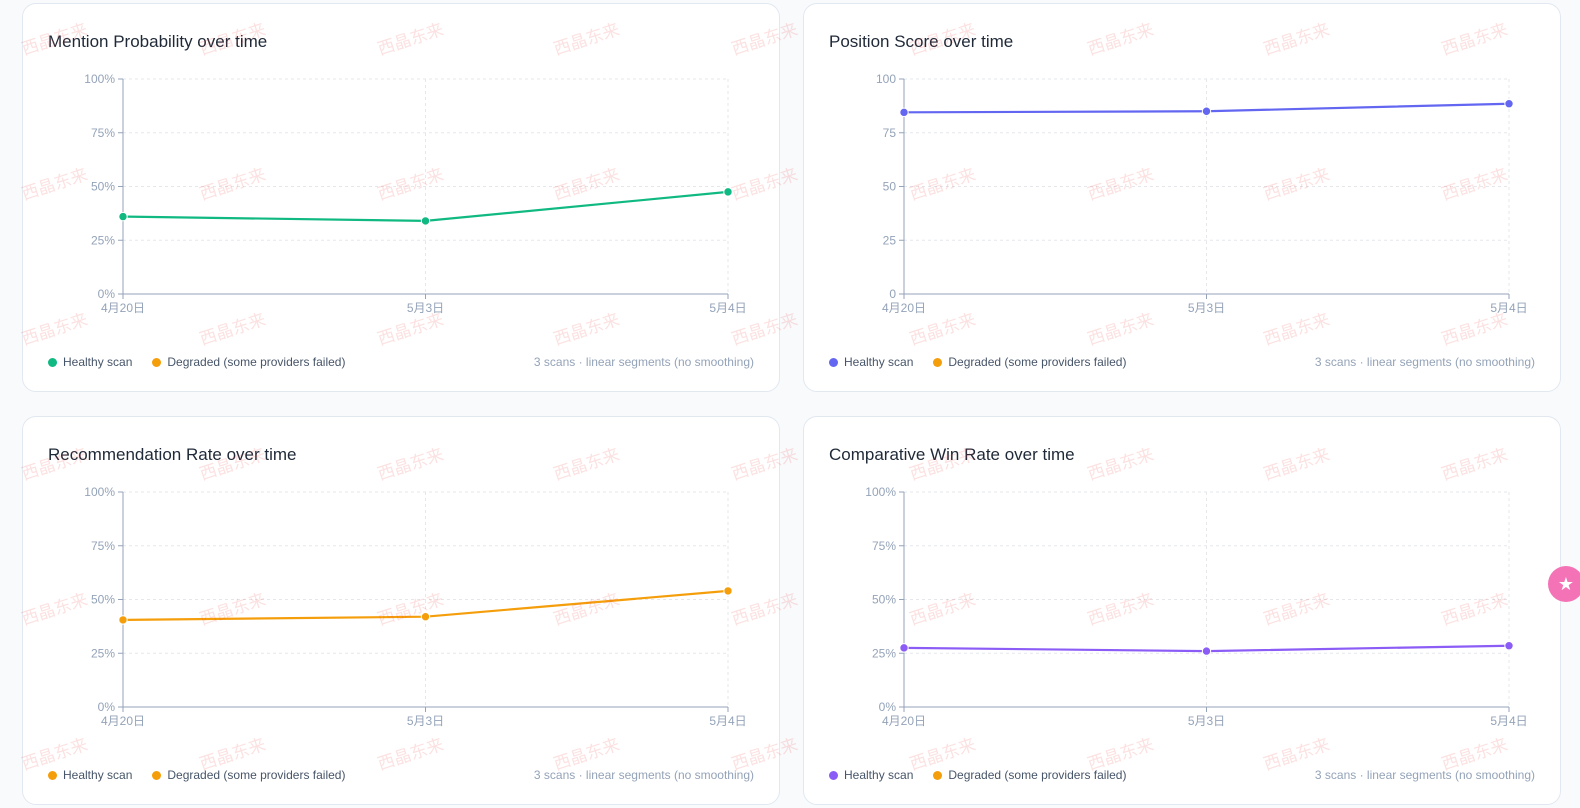  What do you see at coordinates (952, 454) in the screenshot?
I see `chart-title: Comparative Win Rate over time` at bounding box center [952, 454].